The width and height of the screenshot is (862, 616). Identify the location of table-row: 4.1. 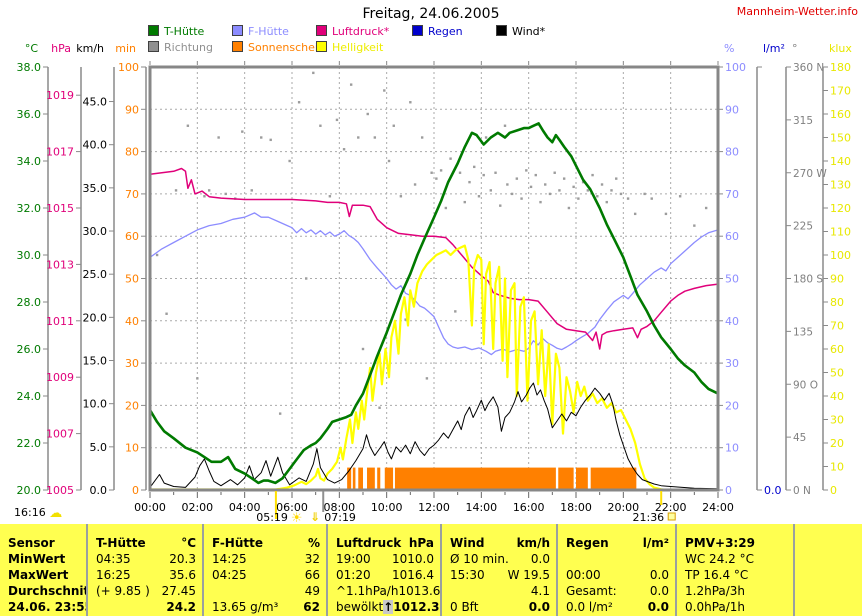
(499, 591).